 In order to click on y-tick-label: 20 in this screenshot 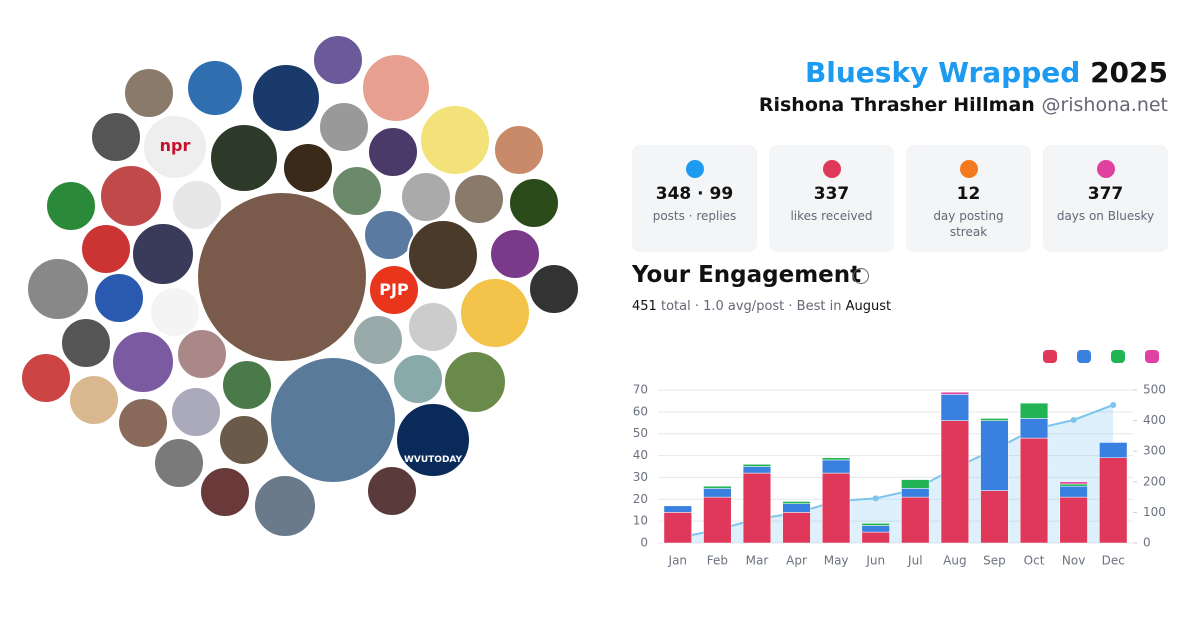, I will do `click(640, 499)`.